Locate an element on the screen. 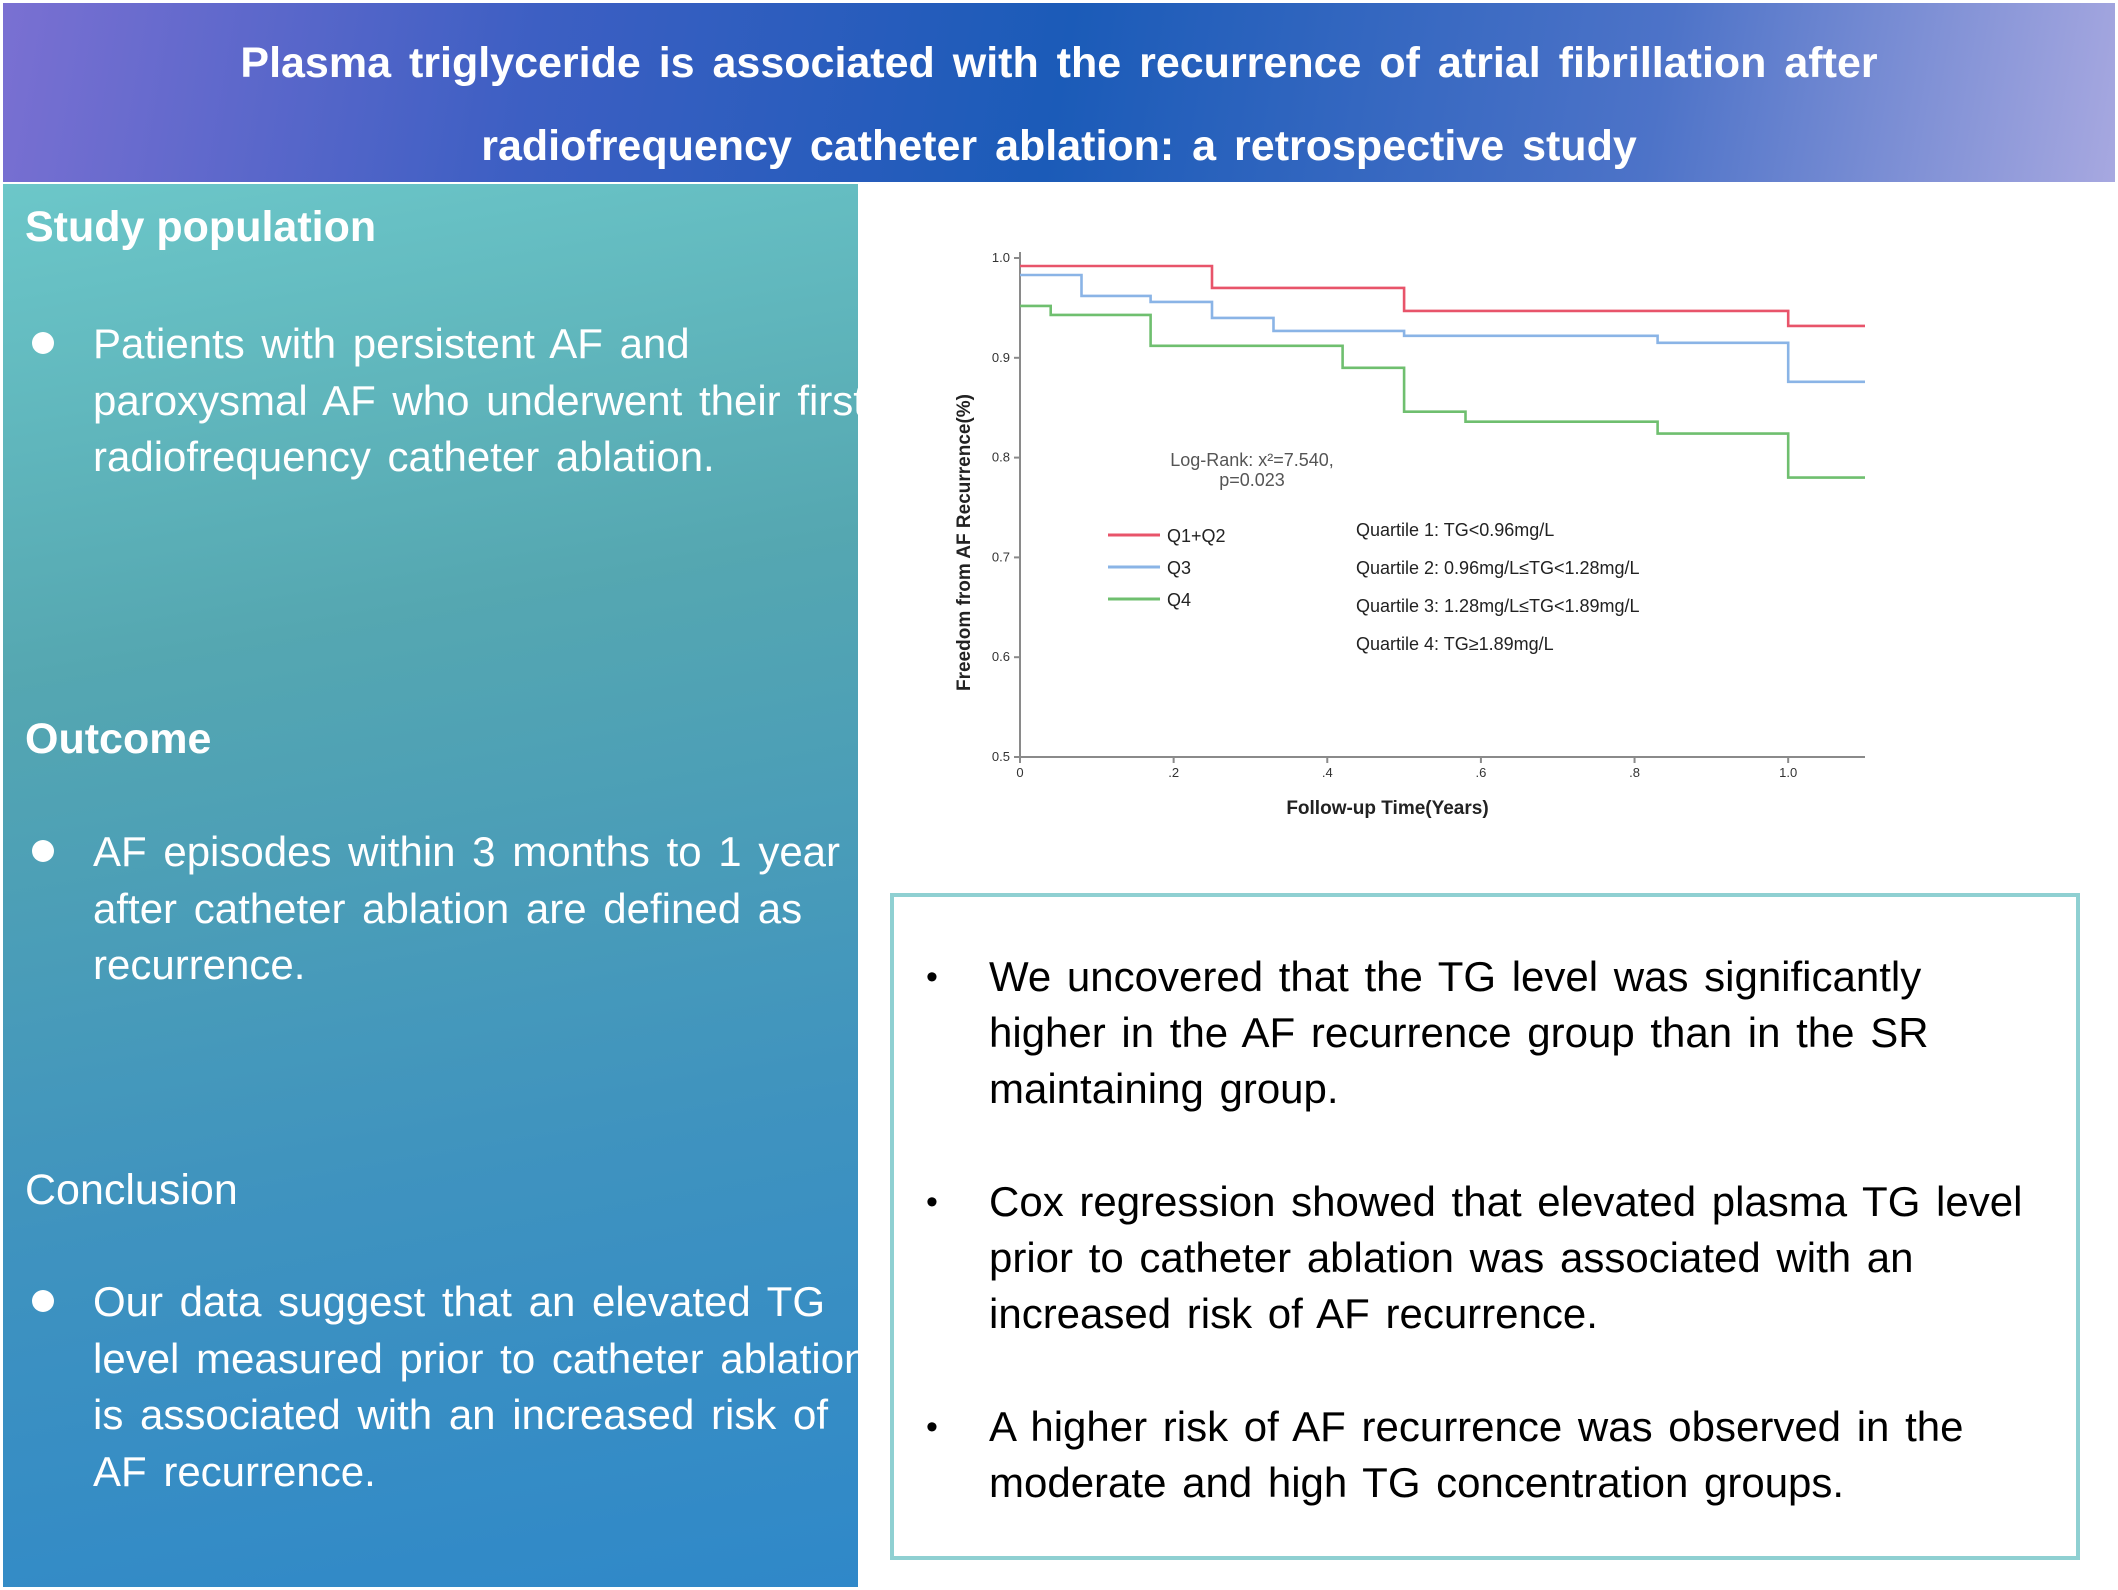 The height and width of the screenshot is (1590, 2118). quartile-definition: Quartile 2: 0.96mg/L≤TG<1.28mg/L is located at coordinates (1498, 568).